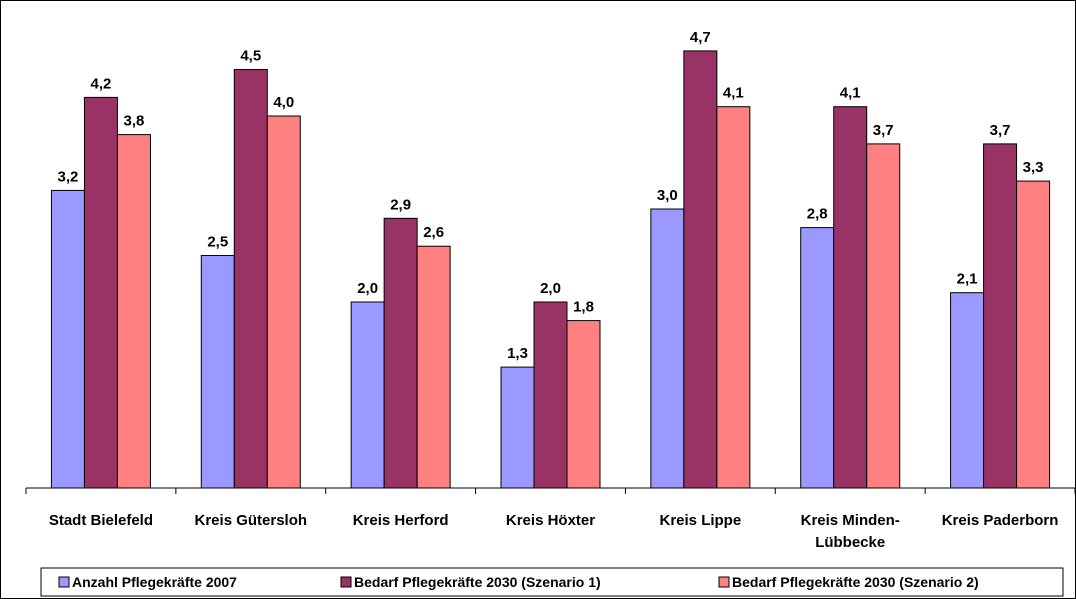 The height and width of the screenshot is (599, 1076). Describe the element at coordinates (724, 582) in the screenshot. I see `legend-swatch-series3` at that location.